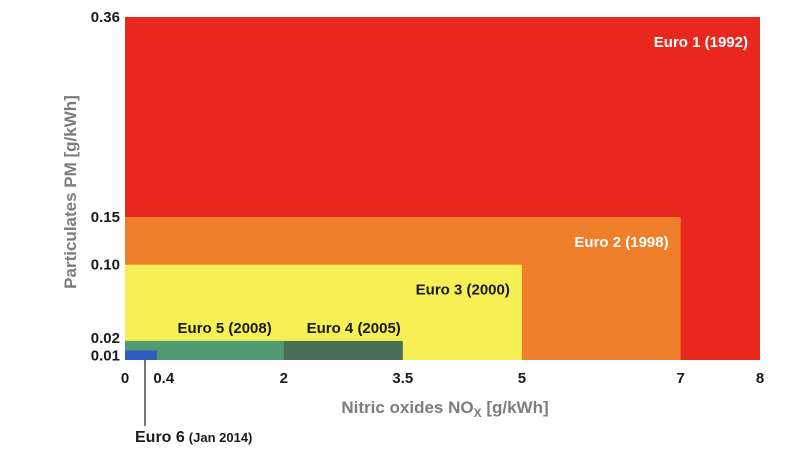 This screenshot has width=804, height=458. Describe the element at coordinates (354, 328) in the screenshot. I see `label-euro-4-2005: Euro 4 (2005)` at that location.